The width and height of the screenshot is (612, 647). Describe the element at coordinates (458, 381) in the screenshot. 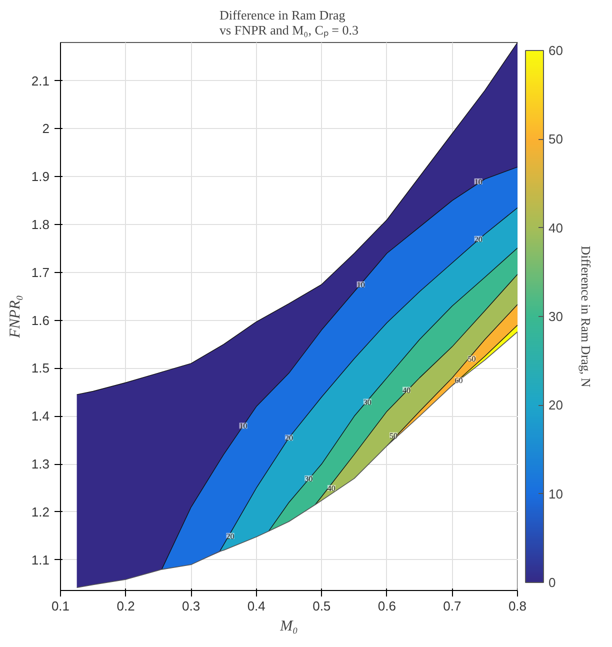

I see `annotation: 60` at that location.